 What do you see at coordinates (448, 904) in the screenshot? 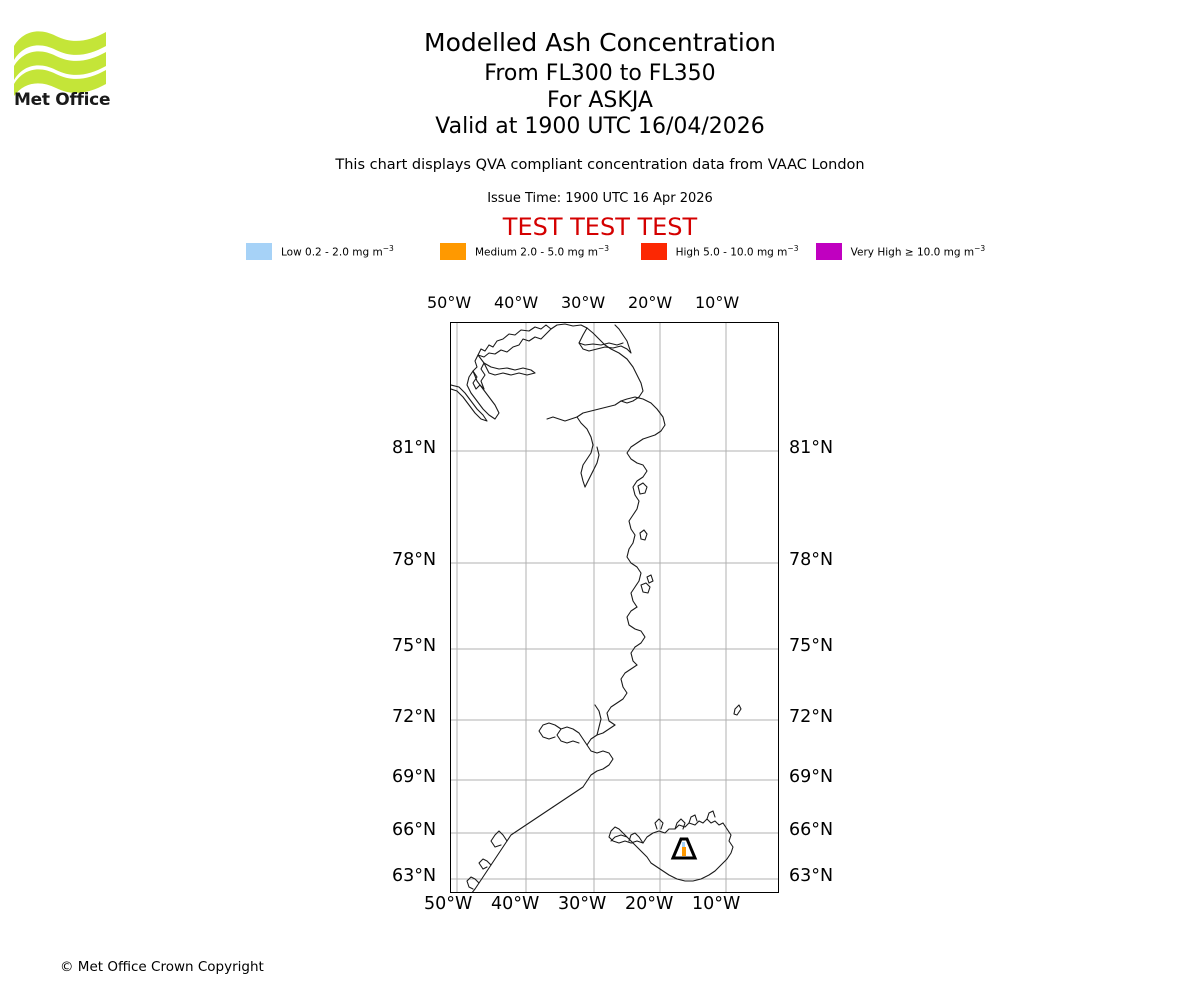
I see `lon-label-bottom-0: 50°W` at bounding box center [448, 904].